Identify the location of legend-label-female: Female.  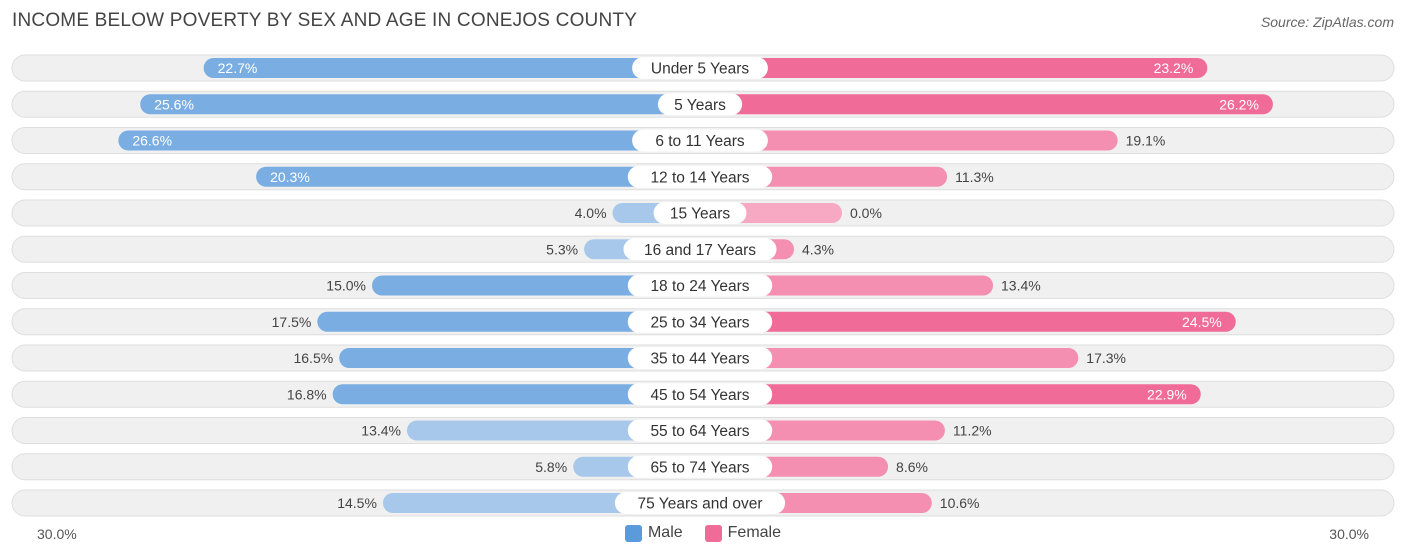
(754, 532).